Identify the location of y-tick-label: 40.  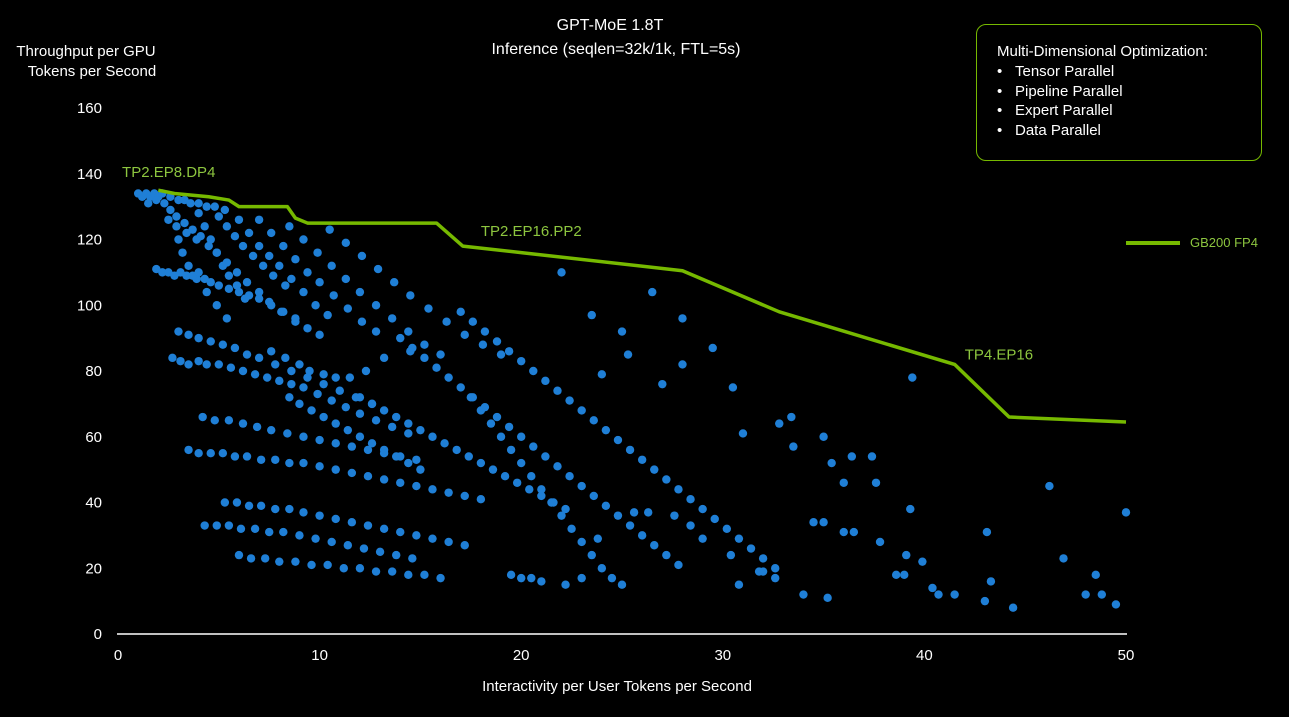
(93, 503).